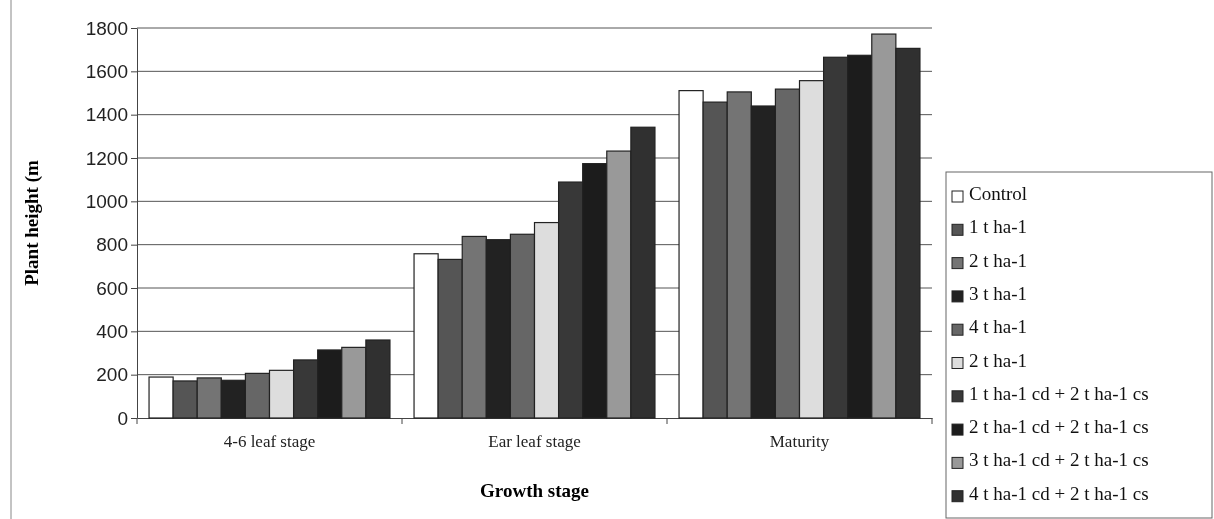  What do you see at coordinates (106, 201) in the screenshot?
I see `y-tick-label: 1000` at bounding box center [106, 201].